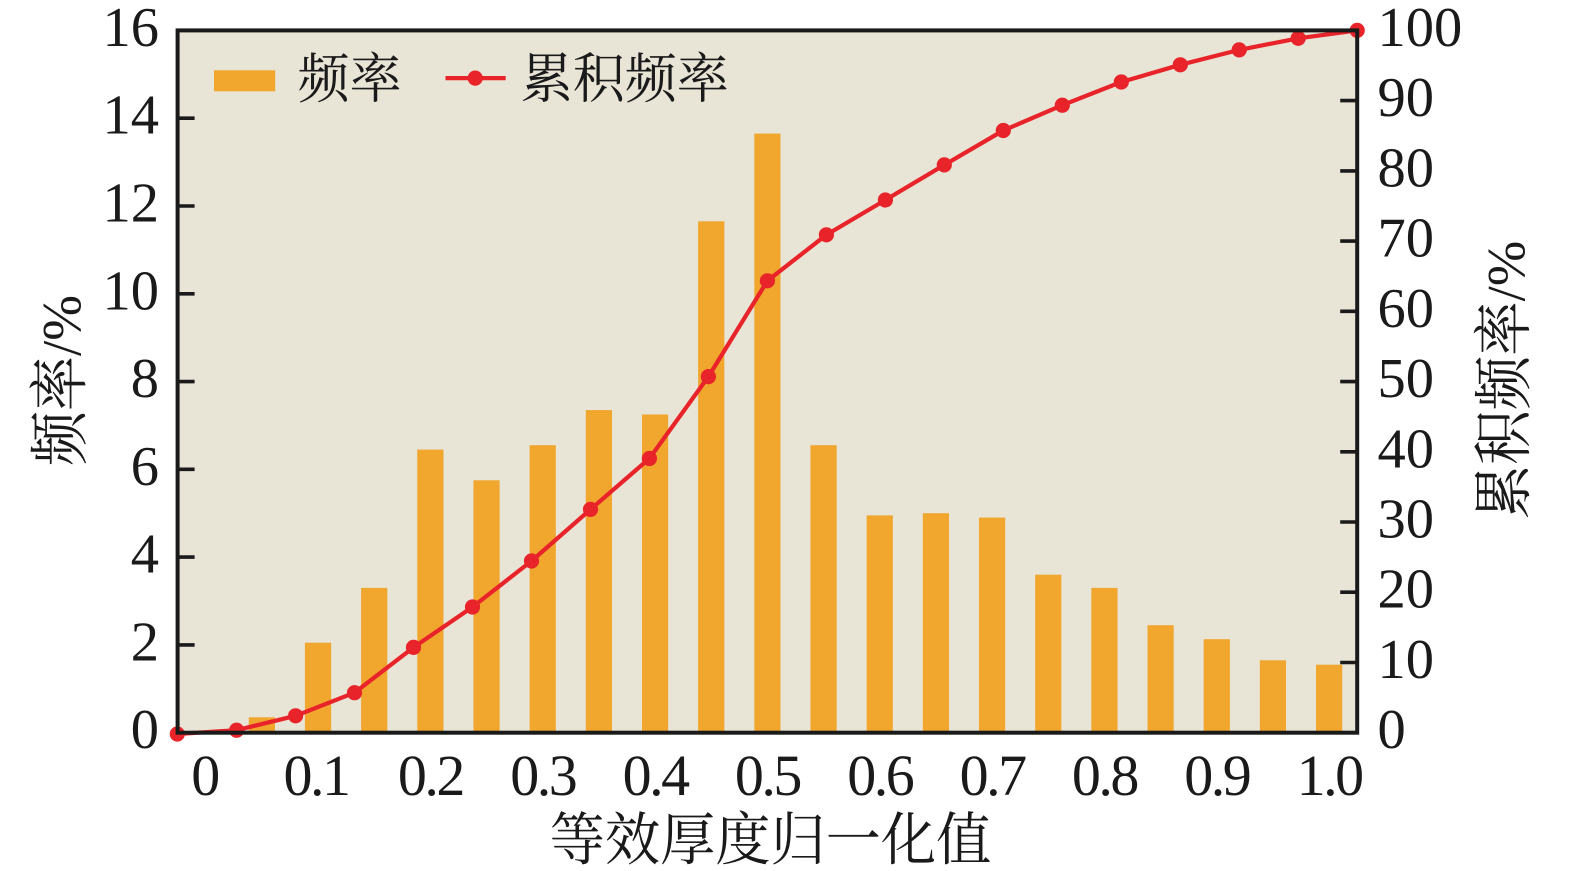  Describe the element at coordinates (1105, 775) in the screenshot. I see `svg-text: 0.8` at that location.